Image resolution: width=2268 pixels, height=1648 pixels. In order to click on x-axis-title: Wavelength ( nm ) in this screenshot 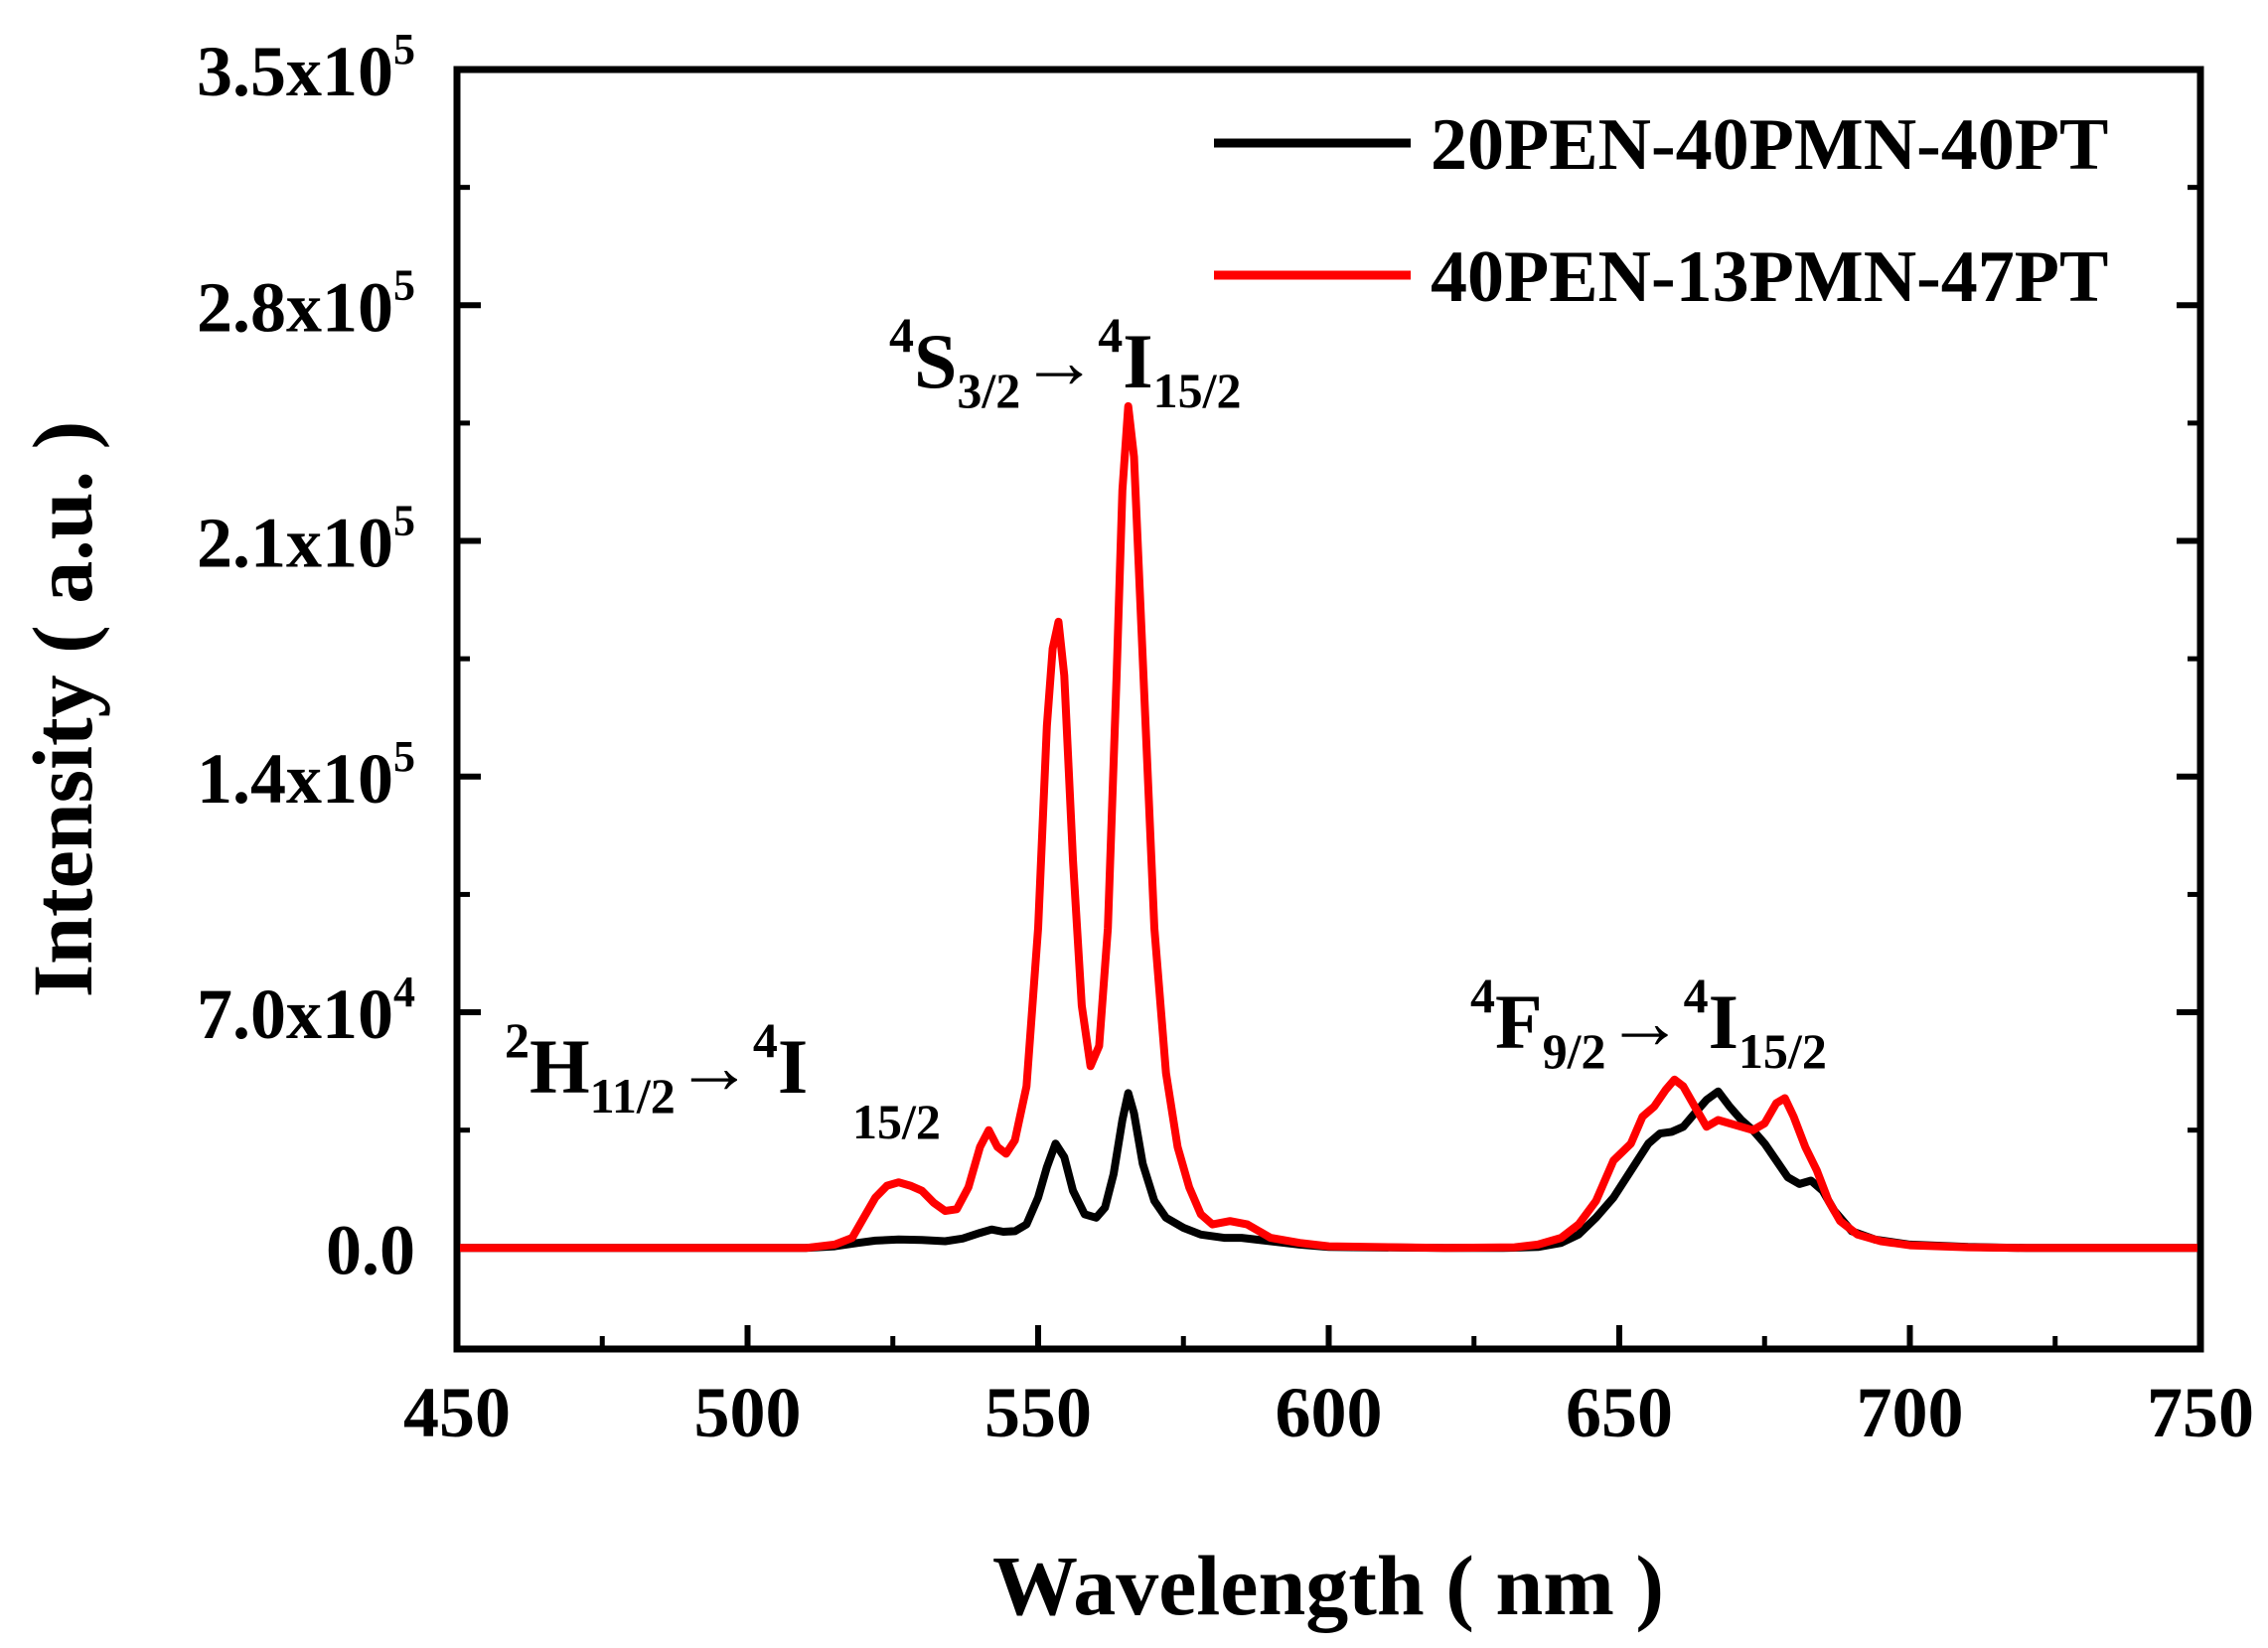, I will do `click(1328, 1585)`.